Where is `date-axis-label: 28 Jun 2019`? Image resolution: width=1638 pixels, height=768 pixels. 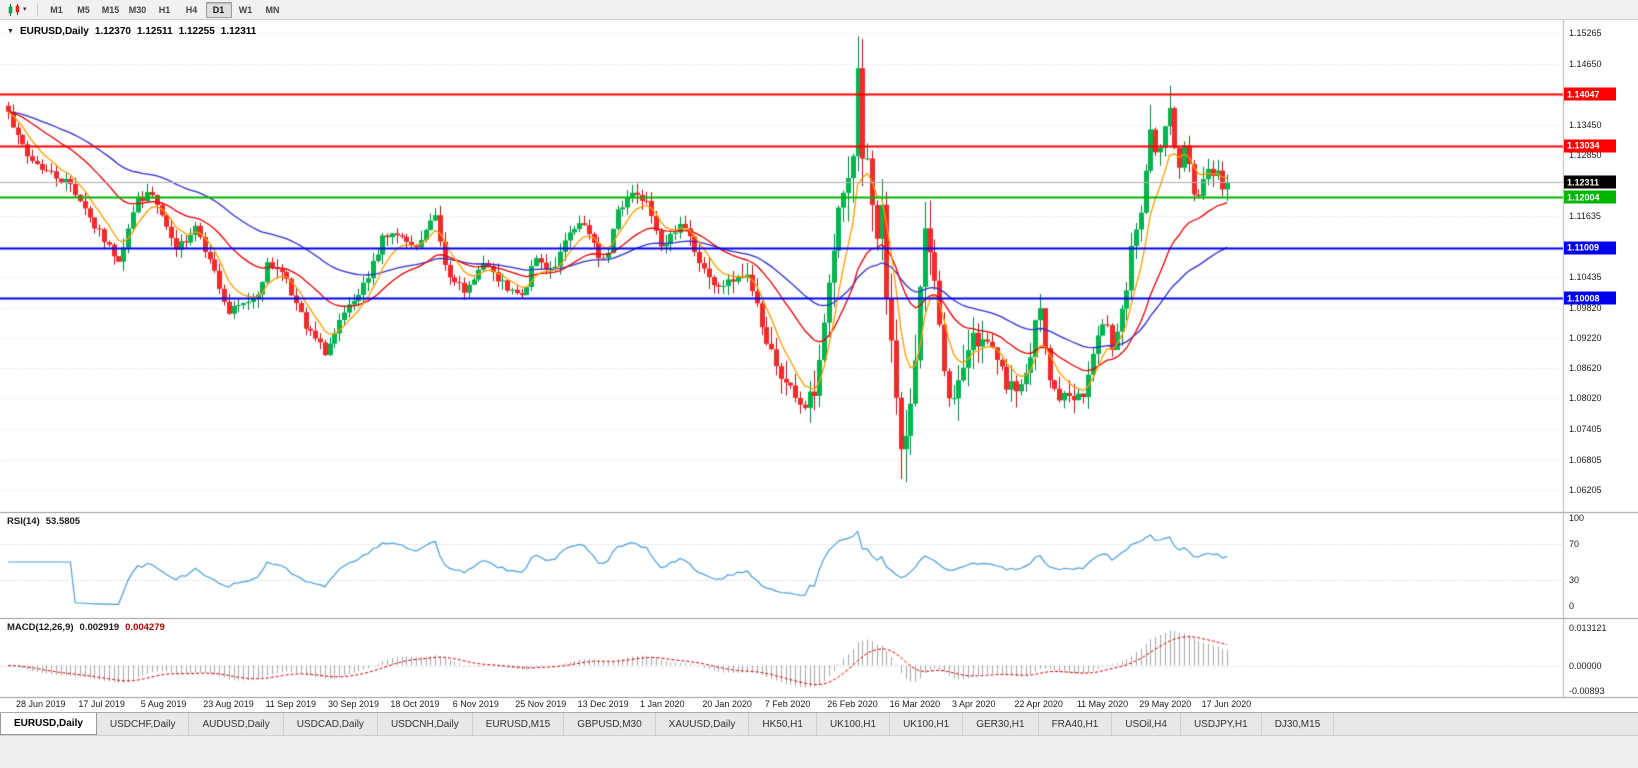 date-axis-label: 28 Jun 2019 is located at coordinates (41, 704).